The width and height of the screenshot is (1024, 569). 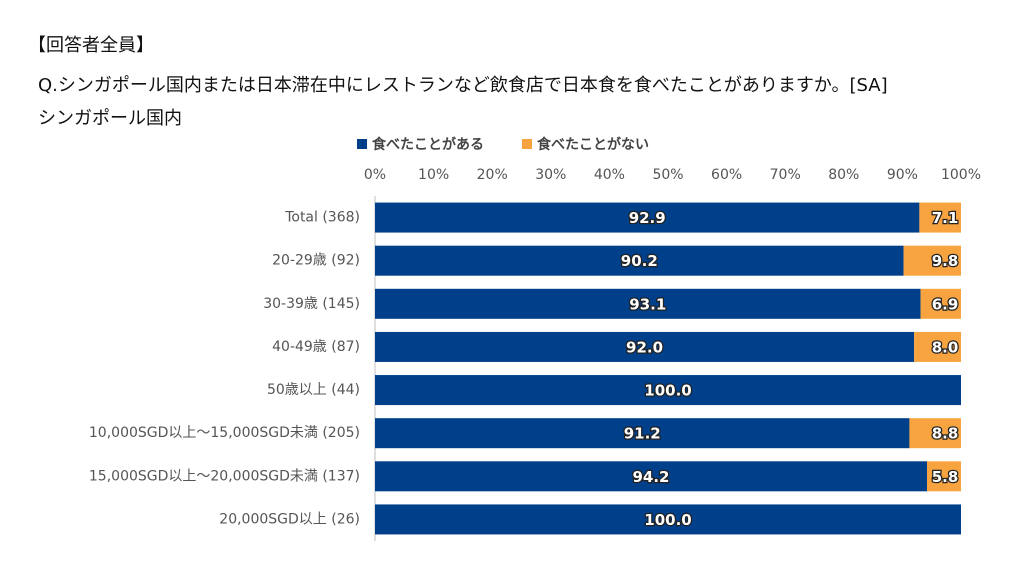 I want to click on legend-label: 食べたことがない, so click(x=593, y=144).